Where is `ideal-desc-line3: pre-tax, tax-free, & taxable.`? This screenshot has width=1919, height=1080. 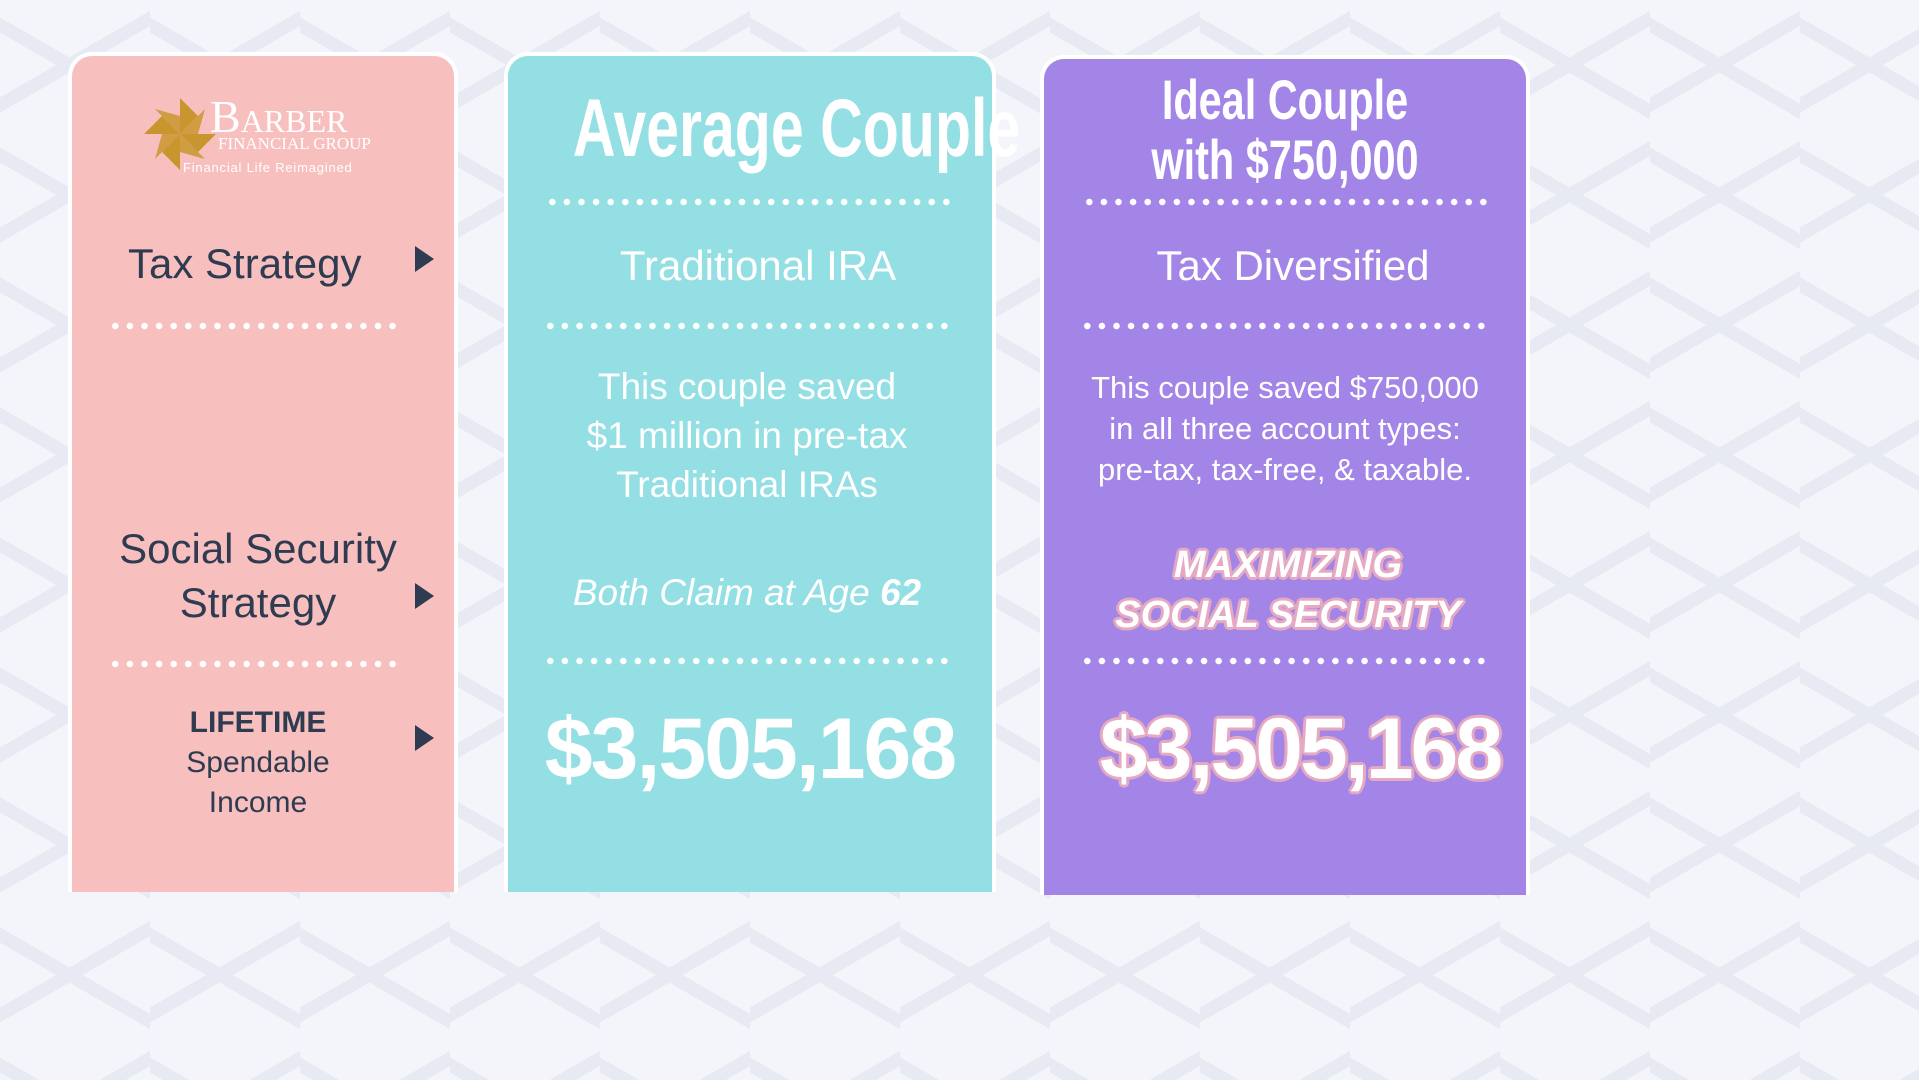
ideal-desc-line3: pre-tax, tax-free, & taxable. is located at coordinates (1285, 469).